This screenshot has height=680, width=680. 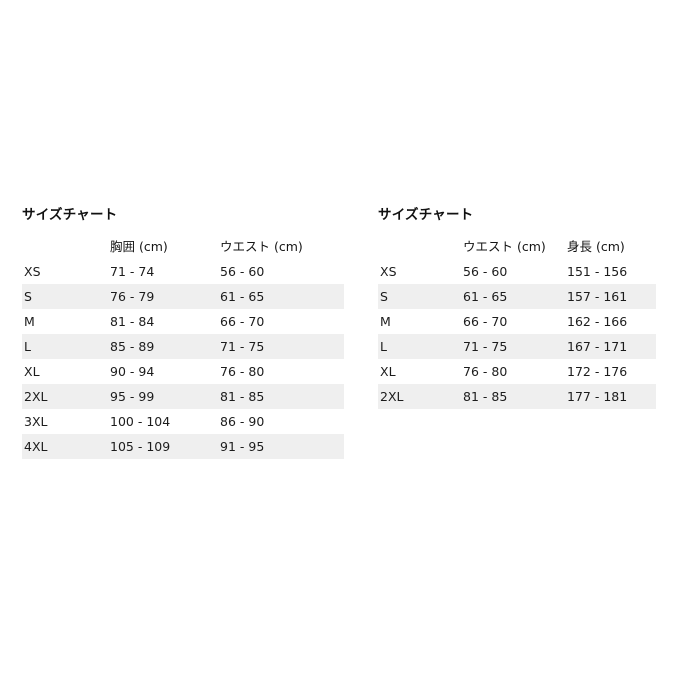 What do you see at coordinates (163, 421) in the screenshot?
I see `cell-chest: 100 - 104` at bounding box center [163, 421].